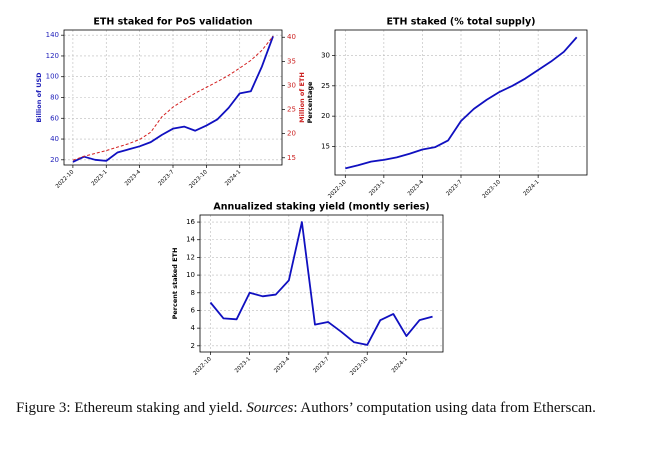 This screenshot has height=451, width=658. I want to click on y2-tick-label: 20, so click(291, 134).